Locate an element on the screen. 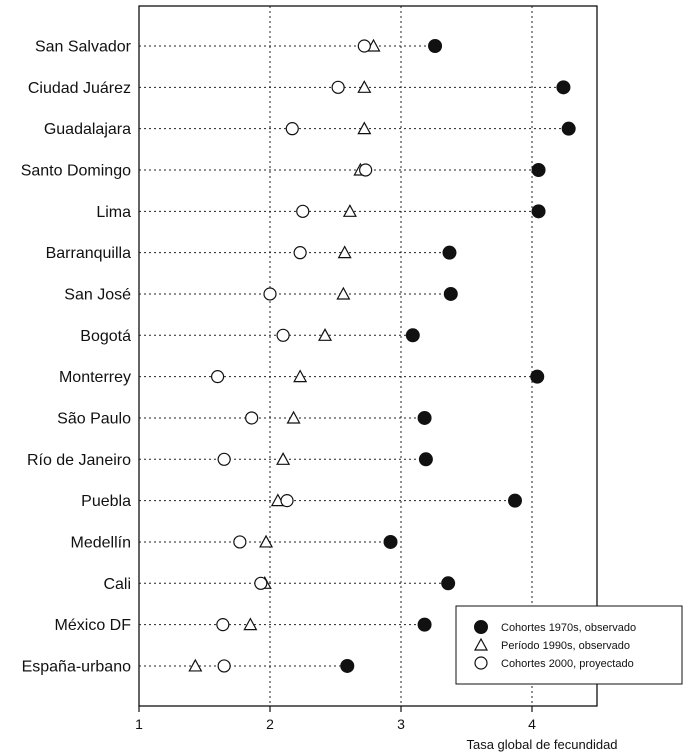 The image size is (688, 754). category-label: Monterrey is located at coordinates (95, 377).